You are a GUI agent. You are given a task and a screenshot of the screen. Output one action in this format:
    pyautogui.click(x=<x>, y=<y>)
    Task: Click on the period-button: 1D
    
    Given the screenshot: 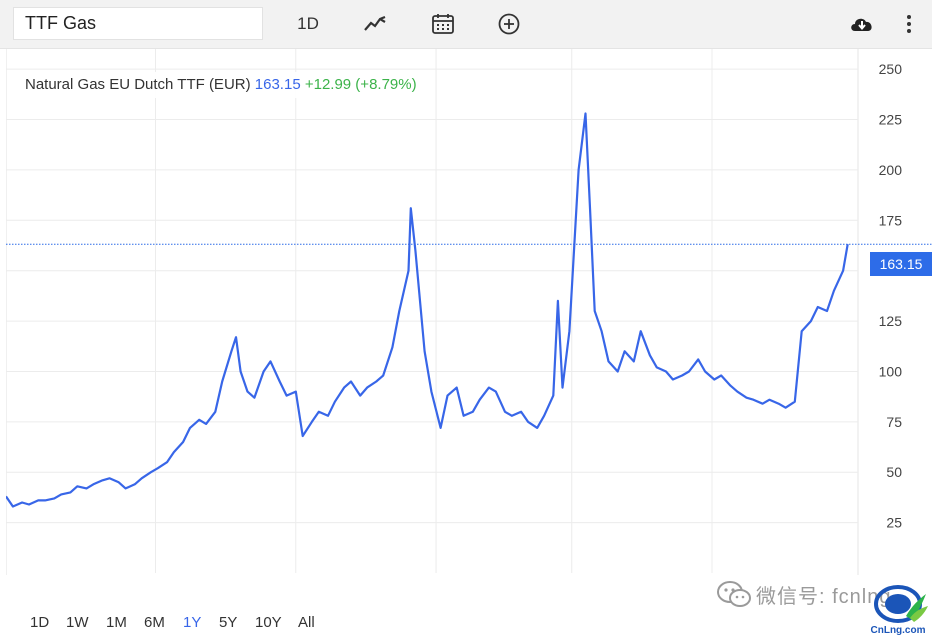 What is the action you would take?
    pyautogui.click(x=308, y=23)
    